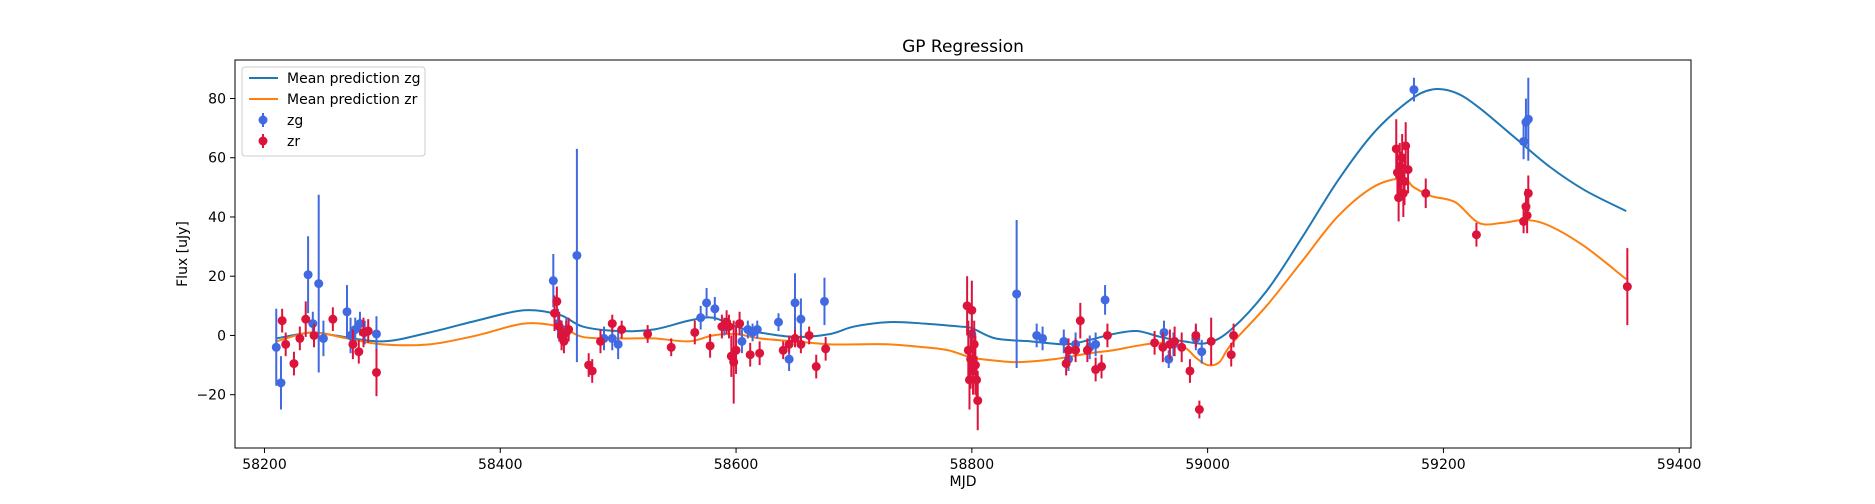 This screenshot has width=1875, height=504. Describe the element at coordinates (183, 254) in the screenshot. I see `y-axis-label: Flux [uJy]` at that location.